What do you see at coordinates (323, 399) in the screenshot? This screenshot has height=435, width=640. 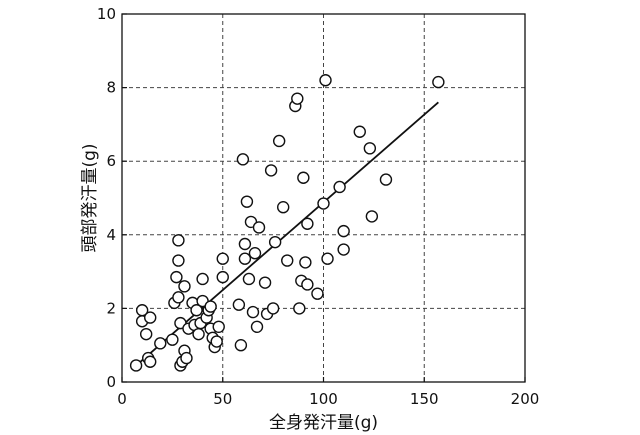 I see `x-tick-label: 100` at bounding box center [323, 399].